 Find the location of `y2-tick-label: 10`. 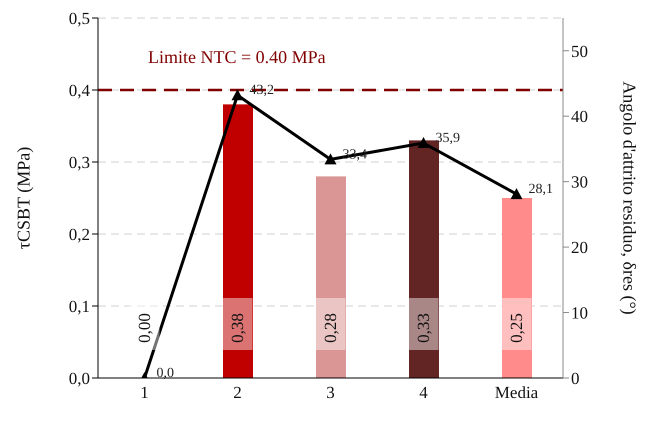

y2-tick-label: 10 is located at coordinates (579, 313).